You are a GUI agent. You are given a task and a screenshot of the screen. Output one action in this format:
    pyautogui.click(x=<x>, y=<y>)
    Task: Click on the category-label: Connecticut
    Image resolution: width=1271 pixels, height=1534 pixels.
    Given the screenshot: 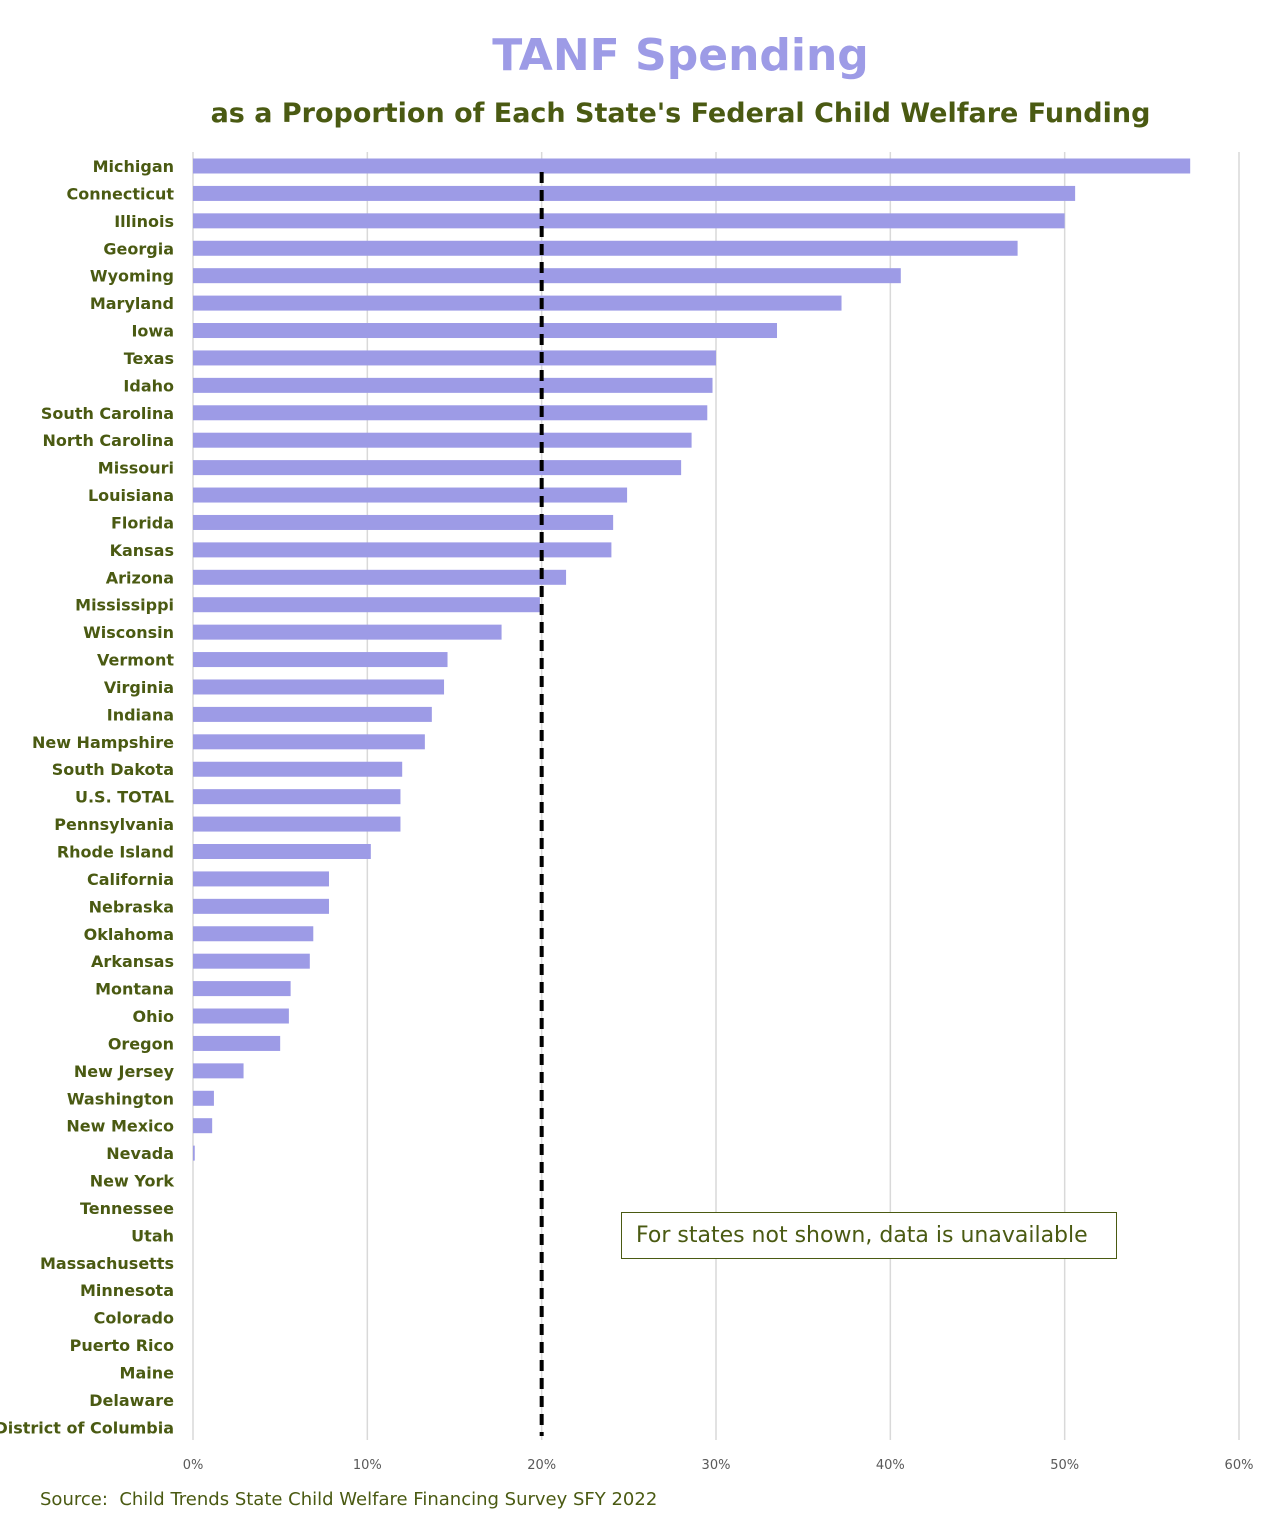 What is the action you would take?
    pyautogui.click(x=120, y=193)
    